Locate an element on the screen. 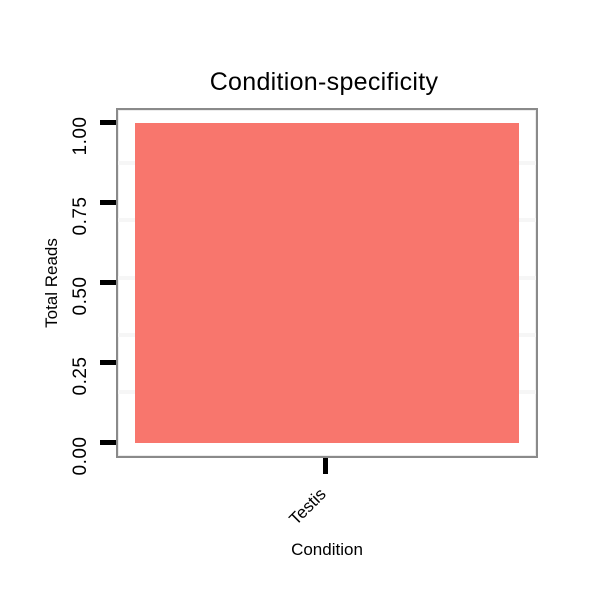 This screenshot has height=600, width=600. x-tick-label: Testis is located at coordinates (307, 506).